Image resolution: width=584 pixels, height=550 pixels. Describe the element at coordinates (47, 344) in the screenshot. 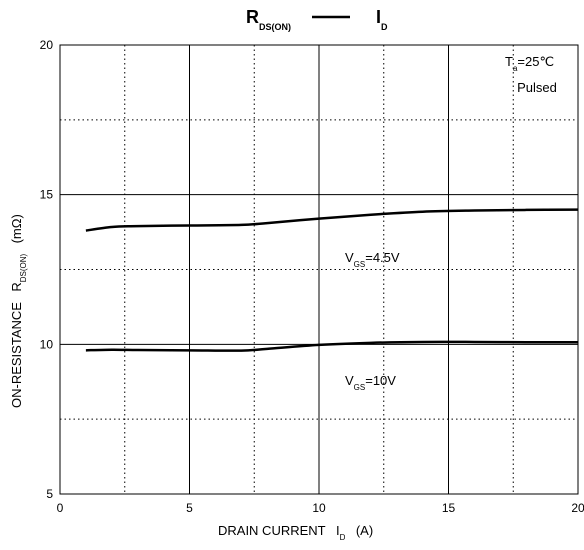

I see `y-tick-label: 10` at that location.